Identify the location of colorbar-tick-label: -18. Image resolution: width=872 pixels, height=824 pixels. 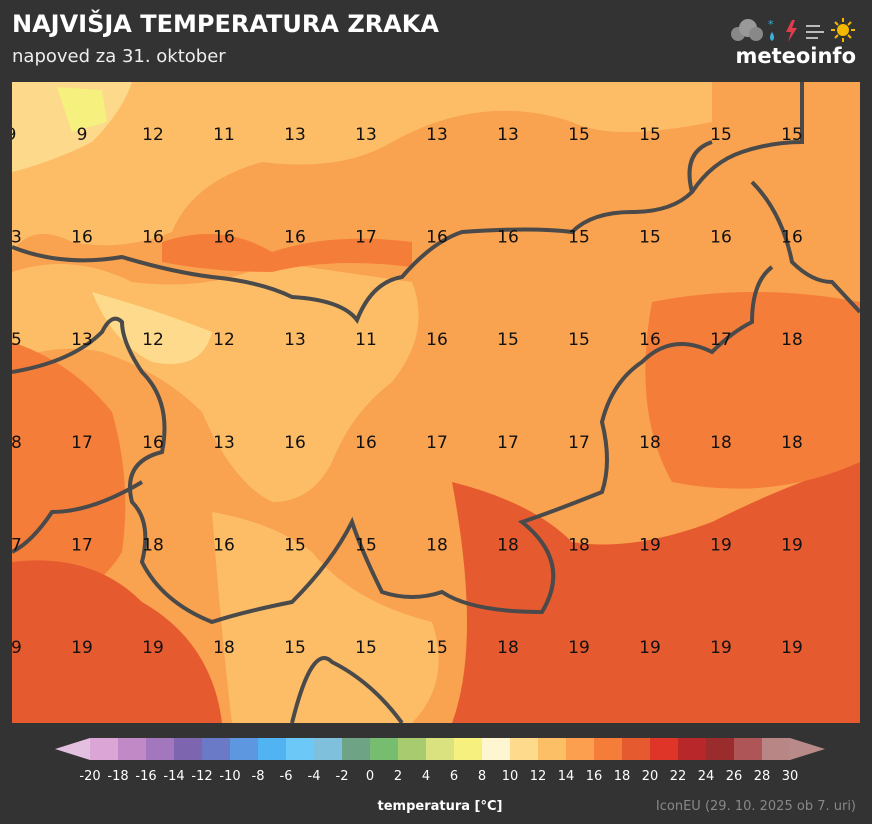
(117, 776).